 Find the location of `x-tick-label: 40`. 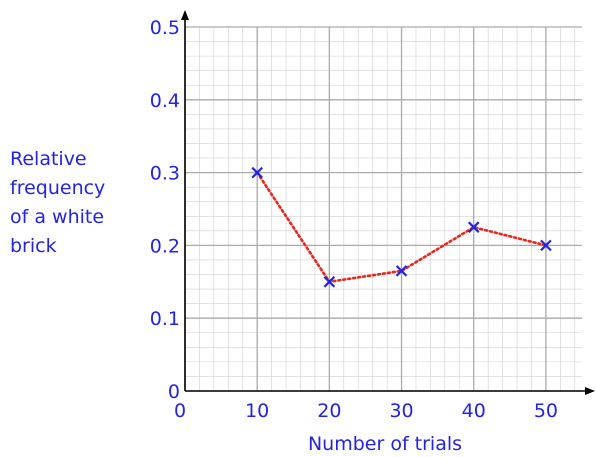

x-tick-label: 40 is located at coordinates (474, 411).